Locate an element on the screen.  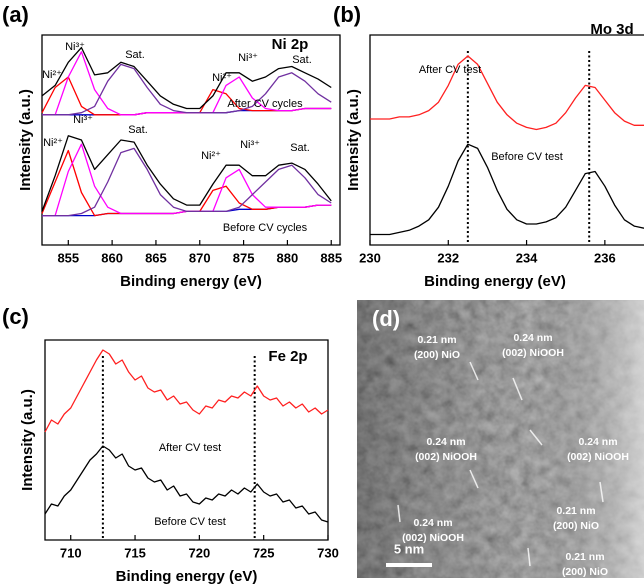
x-tick-label: 236 is located at coordinates (605, 257).